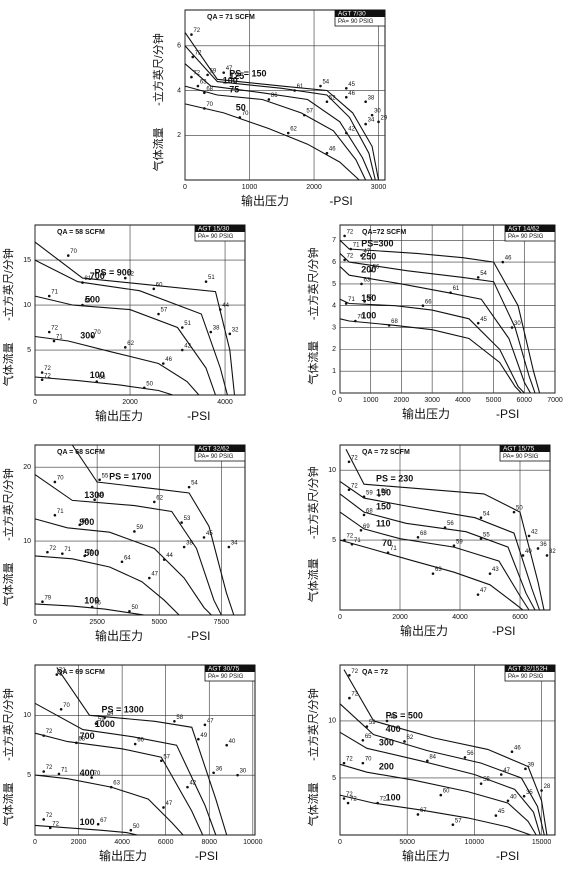 This screenshot has width=571, height=874. What do you see at coordinates (214, 229) in the screenshot?
I see `chart-title: AGT 15/30` at bounding box center [214, 229].